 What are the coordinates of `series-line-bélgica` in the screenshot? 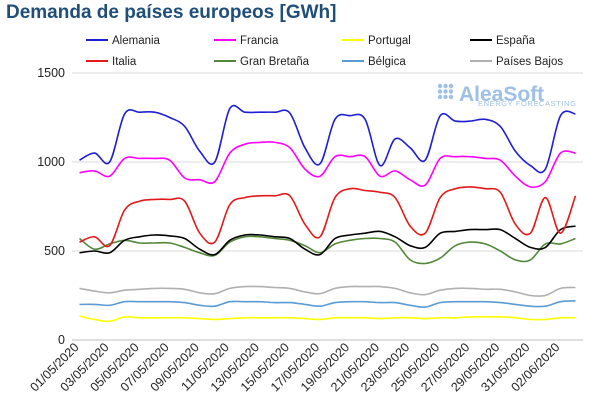 It's located at (327, 304).